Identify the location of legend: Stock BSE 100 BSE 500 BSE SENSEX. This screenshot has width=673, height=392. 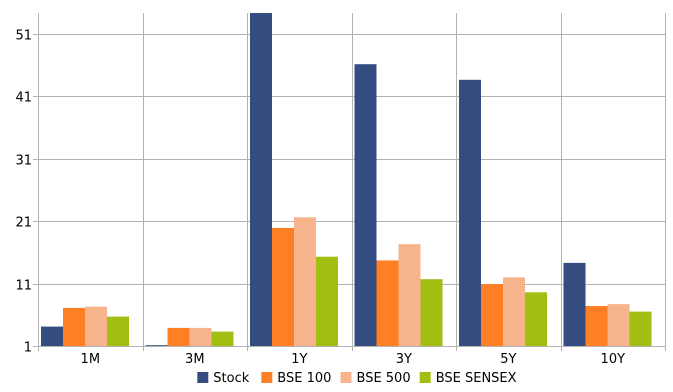
(357, 378).